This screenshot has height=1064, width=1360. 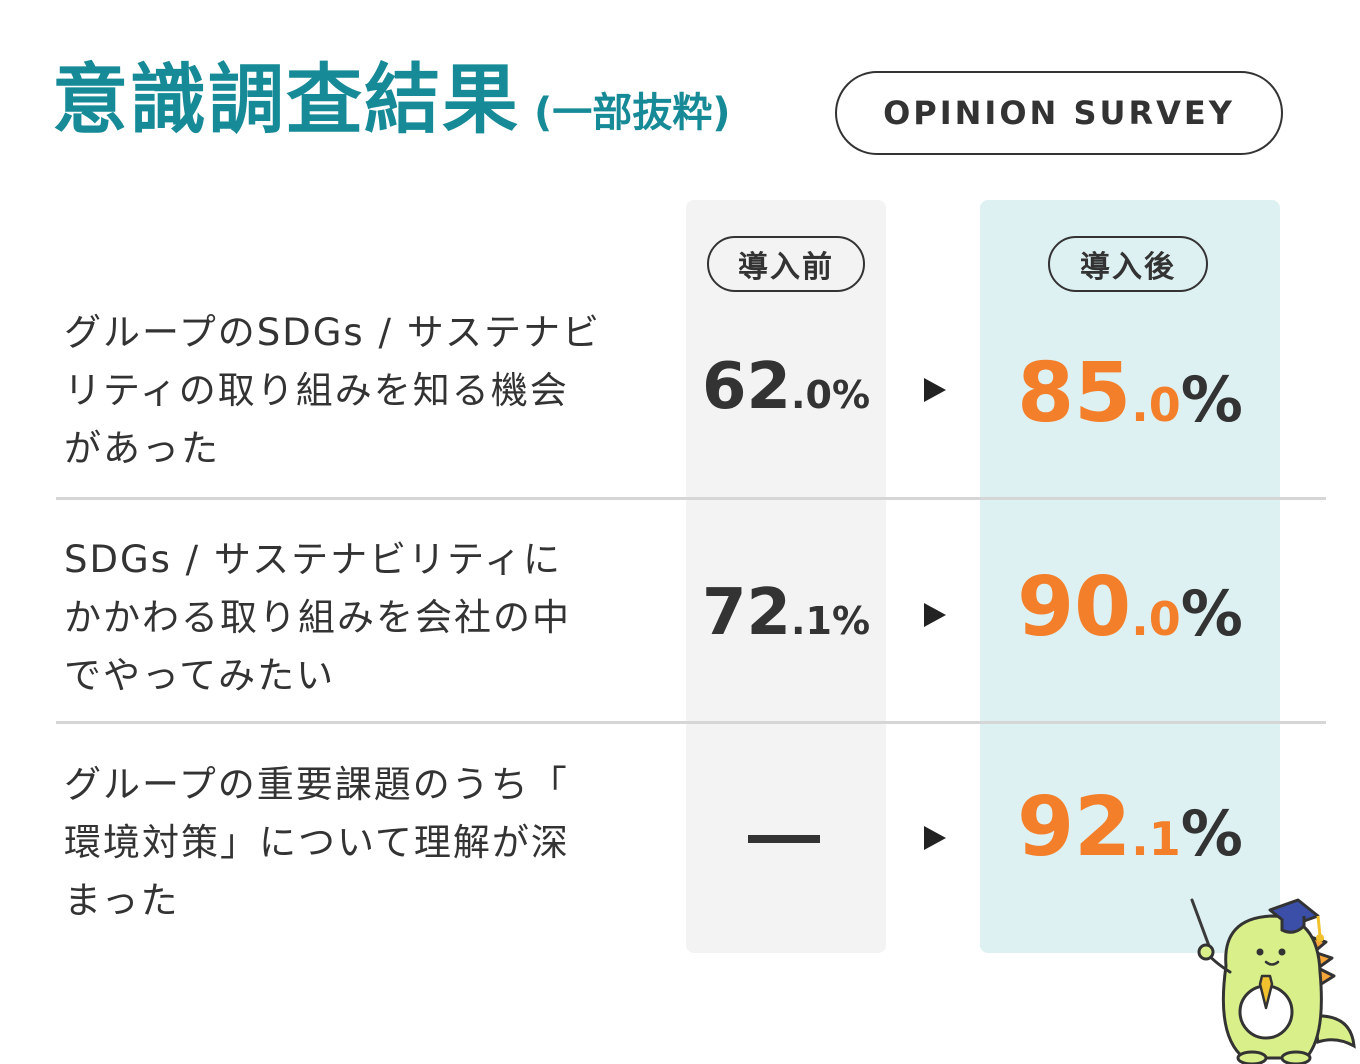 I want to click on question-line: があった, so click(x=142, y=448).